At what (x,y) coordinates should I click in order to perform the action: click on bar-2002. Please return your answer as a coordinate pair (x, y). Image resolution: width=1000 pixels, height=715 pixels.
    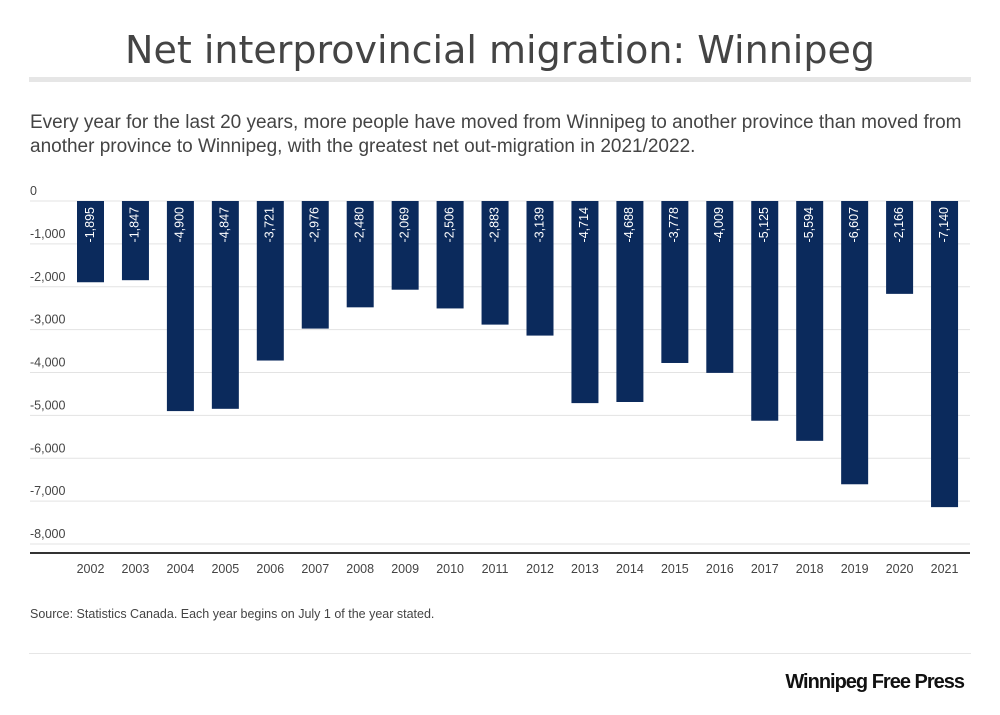
    Looking at the image, I should click on (90, 242).